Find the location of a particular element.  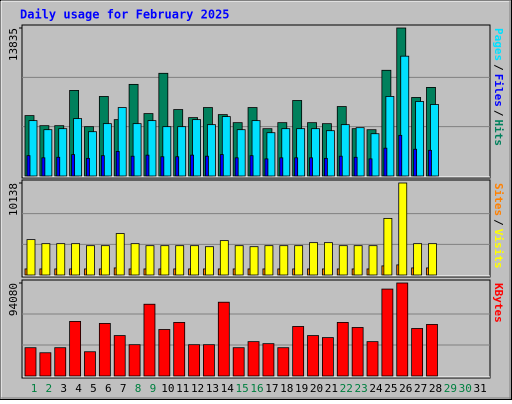

x-tick-label: 24 is located at coordinates (376, 388).